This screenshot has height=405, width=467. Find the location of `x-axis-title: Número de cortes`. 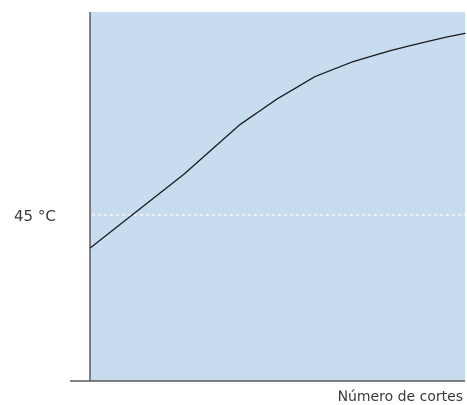

x-axis-title: Número de cortes is located at coordinates (400, 397).